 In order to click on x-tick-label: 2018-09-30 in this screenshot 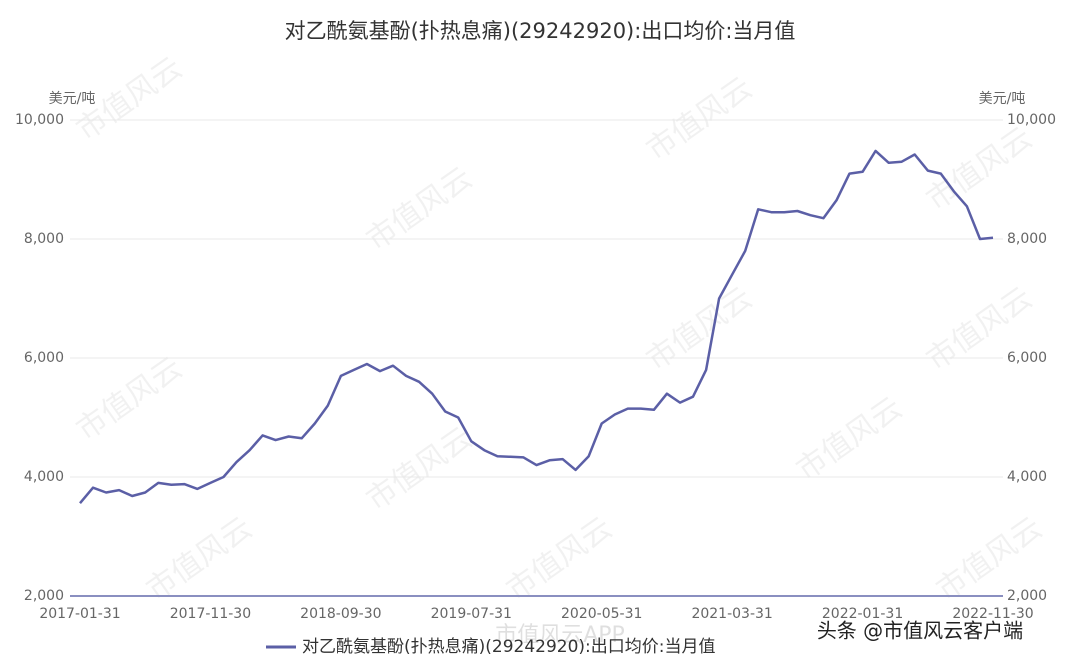, I will do `click(340, 614)`.